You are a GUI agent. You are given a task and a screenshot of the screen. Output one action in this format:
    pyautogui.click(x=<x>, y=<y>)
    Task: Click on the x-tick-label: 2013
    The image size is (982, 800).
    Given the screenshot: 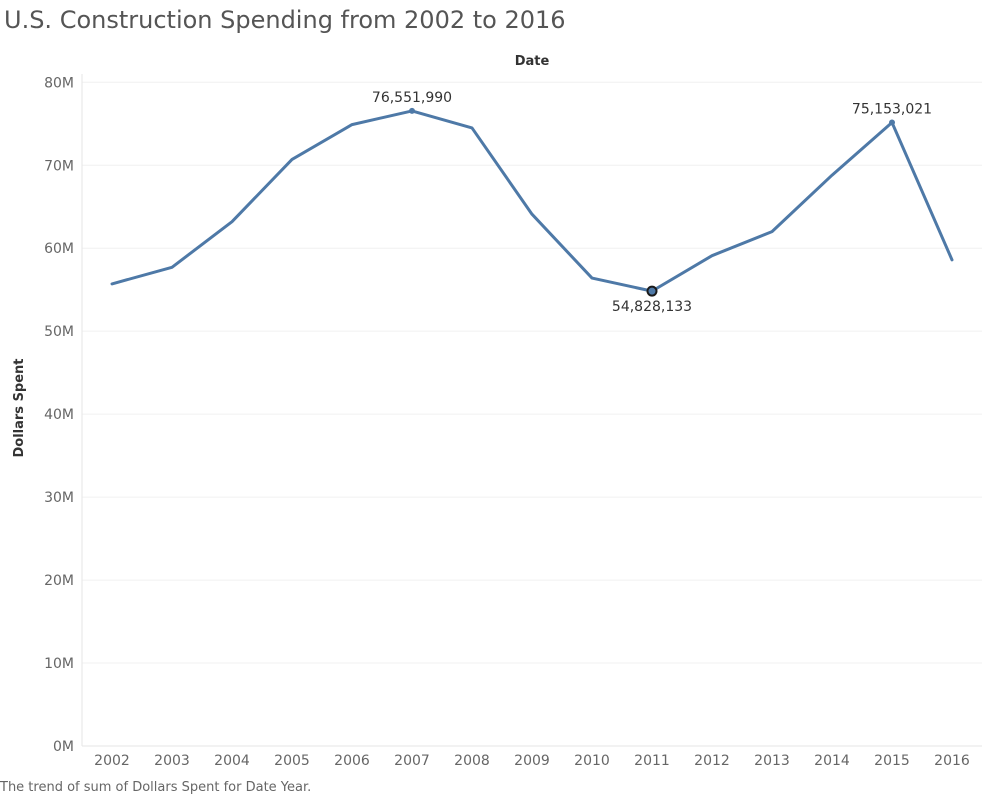 What is the action you would take?
    pyautogui.click(x=772, y=761)
    